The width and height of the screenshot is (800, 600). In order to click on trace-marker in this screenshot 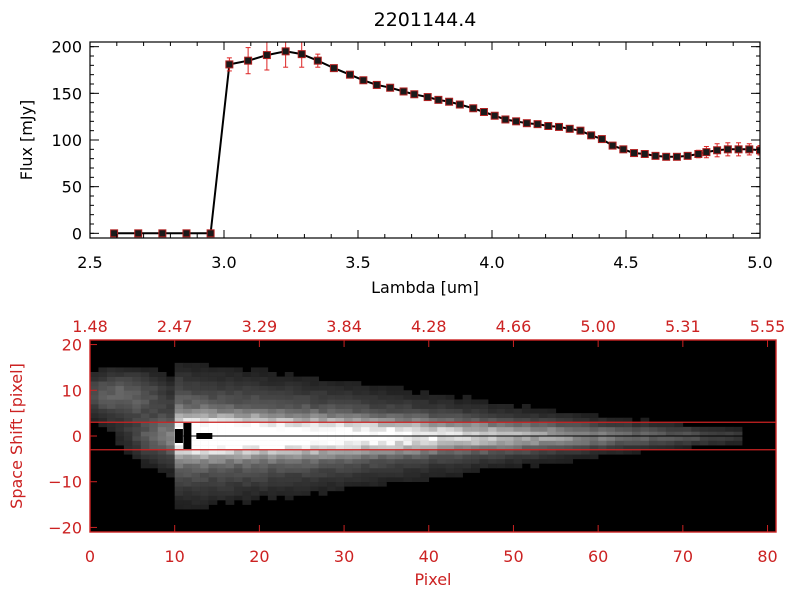, I will do `click(204, 436)`.